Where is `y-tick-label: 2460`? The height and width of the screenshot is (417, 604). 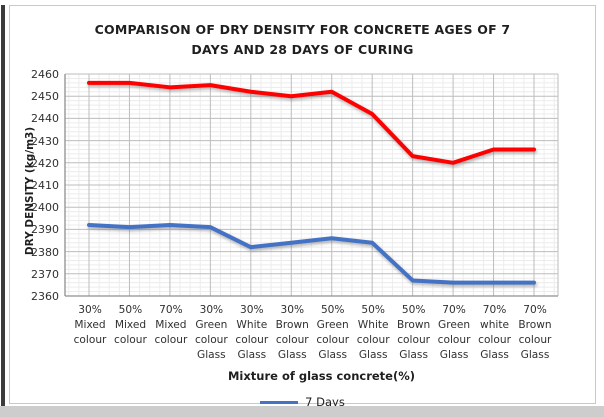
y-tick-label: 2460 is located at coordinates (45, 74).